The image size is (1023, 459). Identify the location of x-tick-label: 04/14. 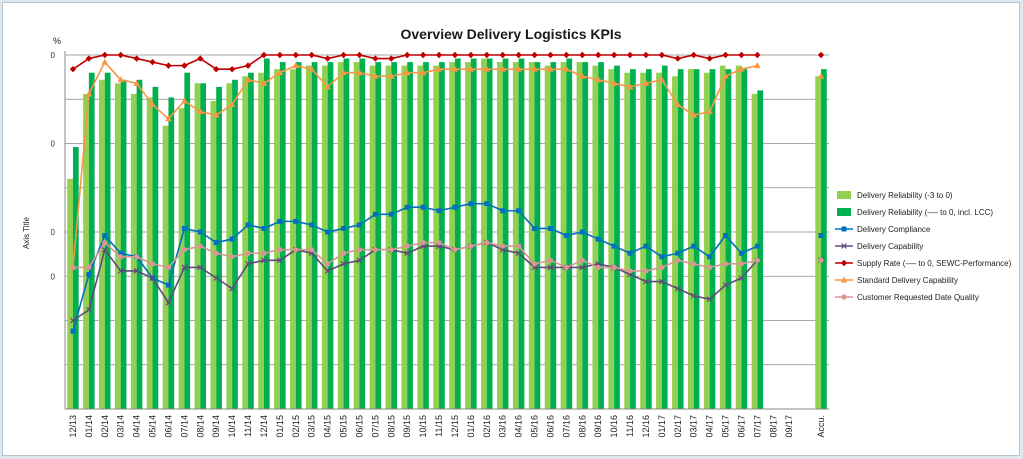
(137, 426).